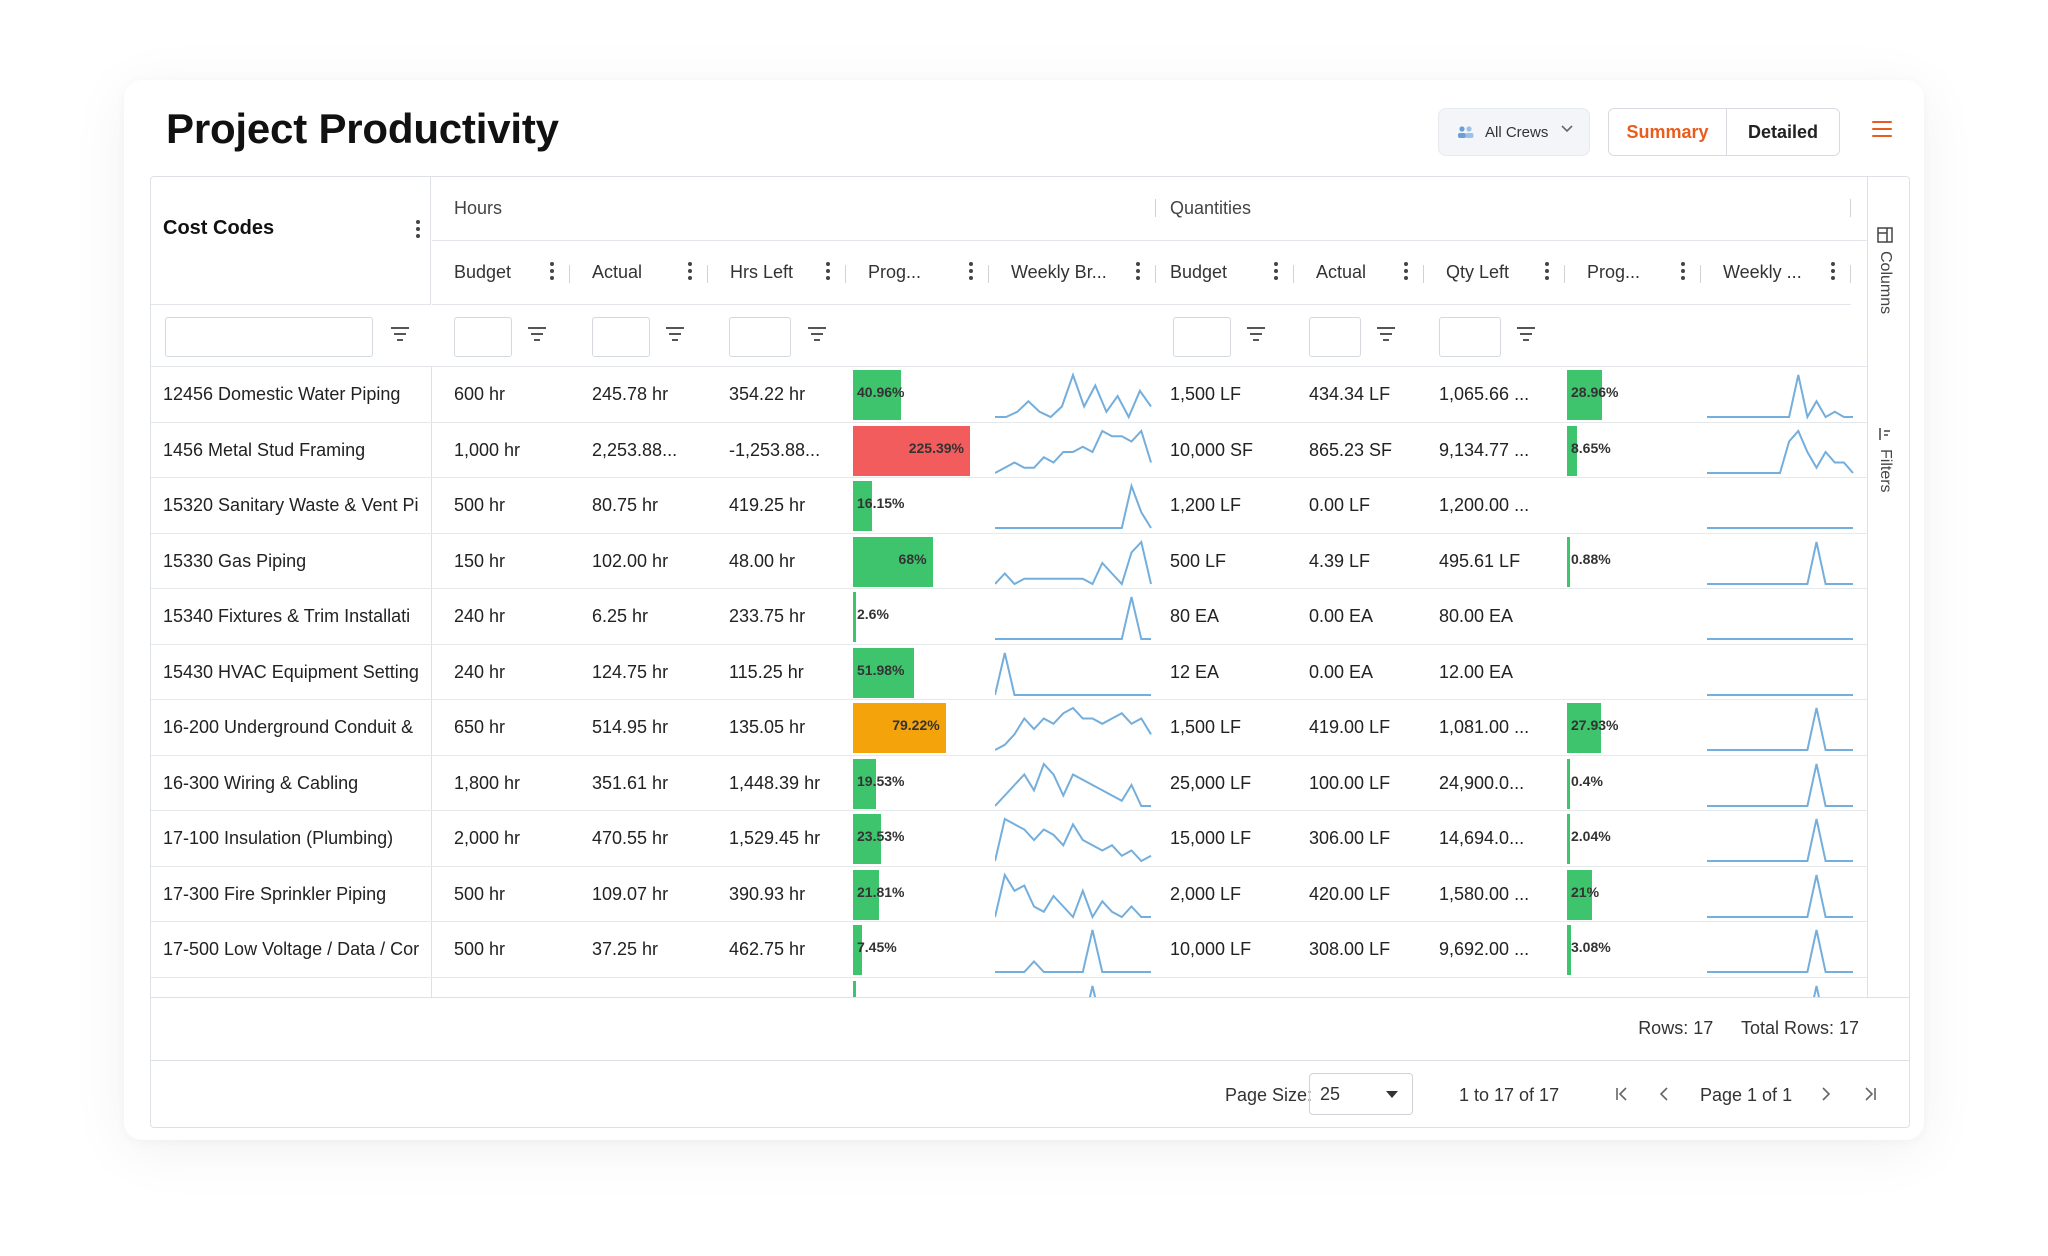 Image resolution: width=2048 pixels, height=1256 pixels. What do you see at coordinates (1195, 671) in the screenshot?
I see `qty-budget-cell: 12 EA` at bounding box center [1195, 671].